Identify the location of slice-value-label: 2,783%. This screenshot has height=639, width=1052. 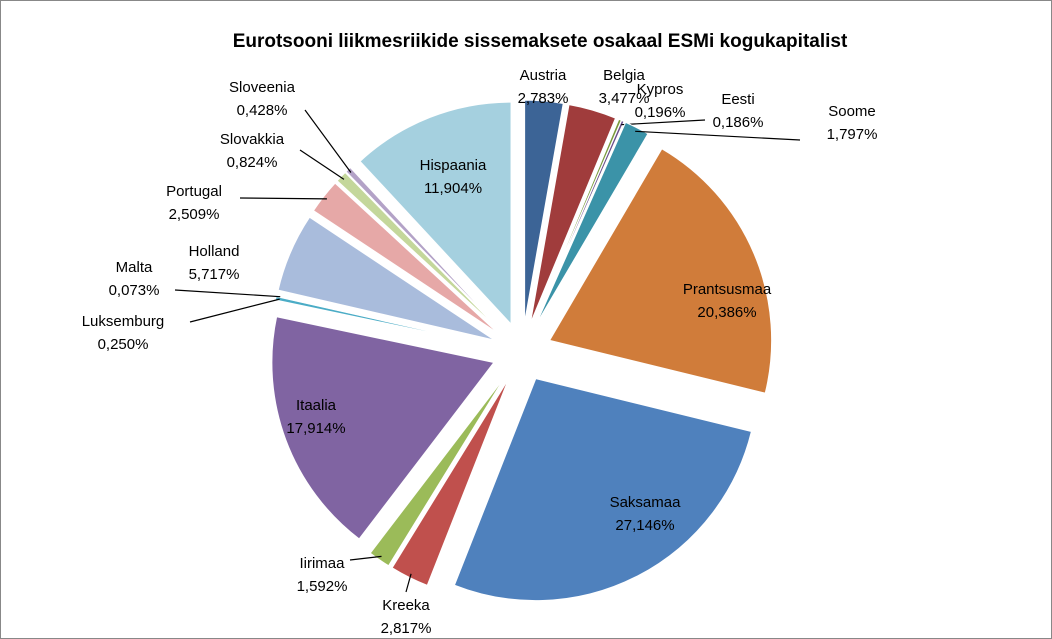
(543, 98).